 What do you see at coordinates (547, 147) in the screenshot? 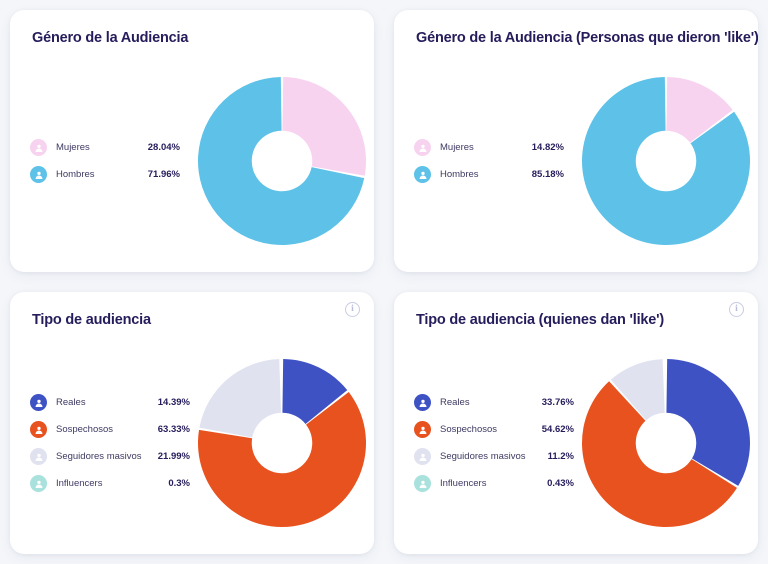
I see `legend-value: 14.82%` at bounding box center [547, 147].